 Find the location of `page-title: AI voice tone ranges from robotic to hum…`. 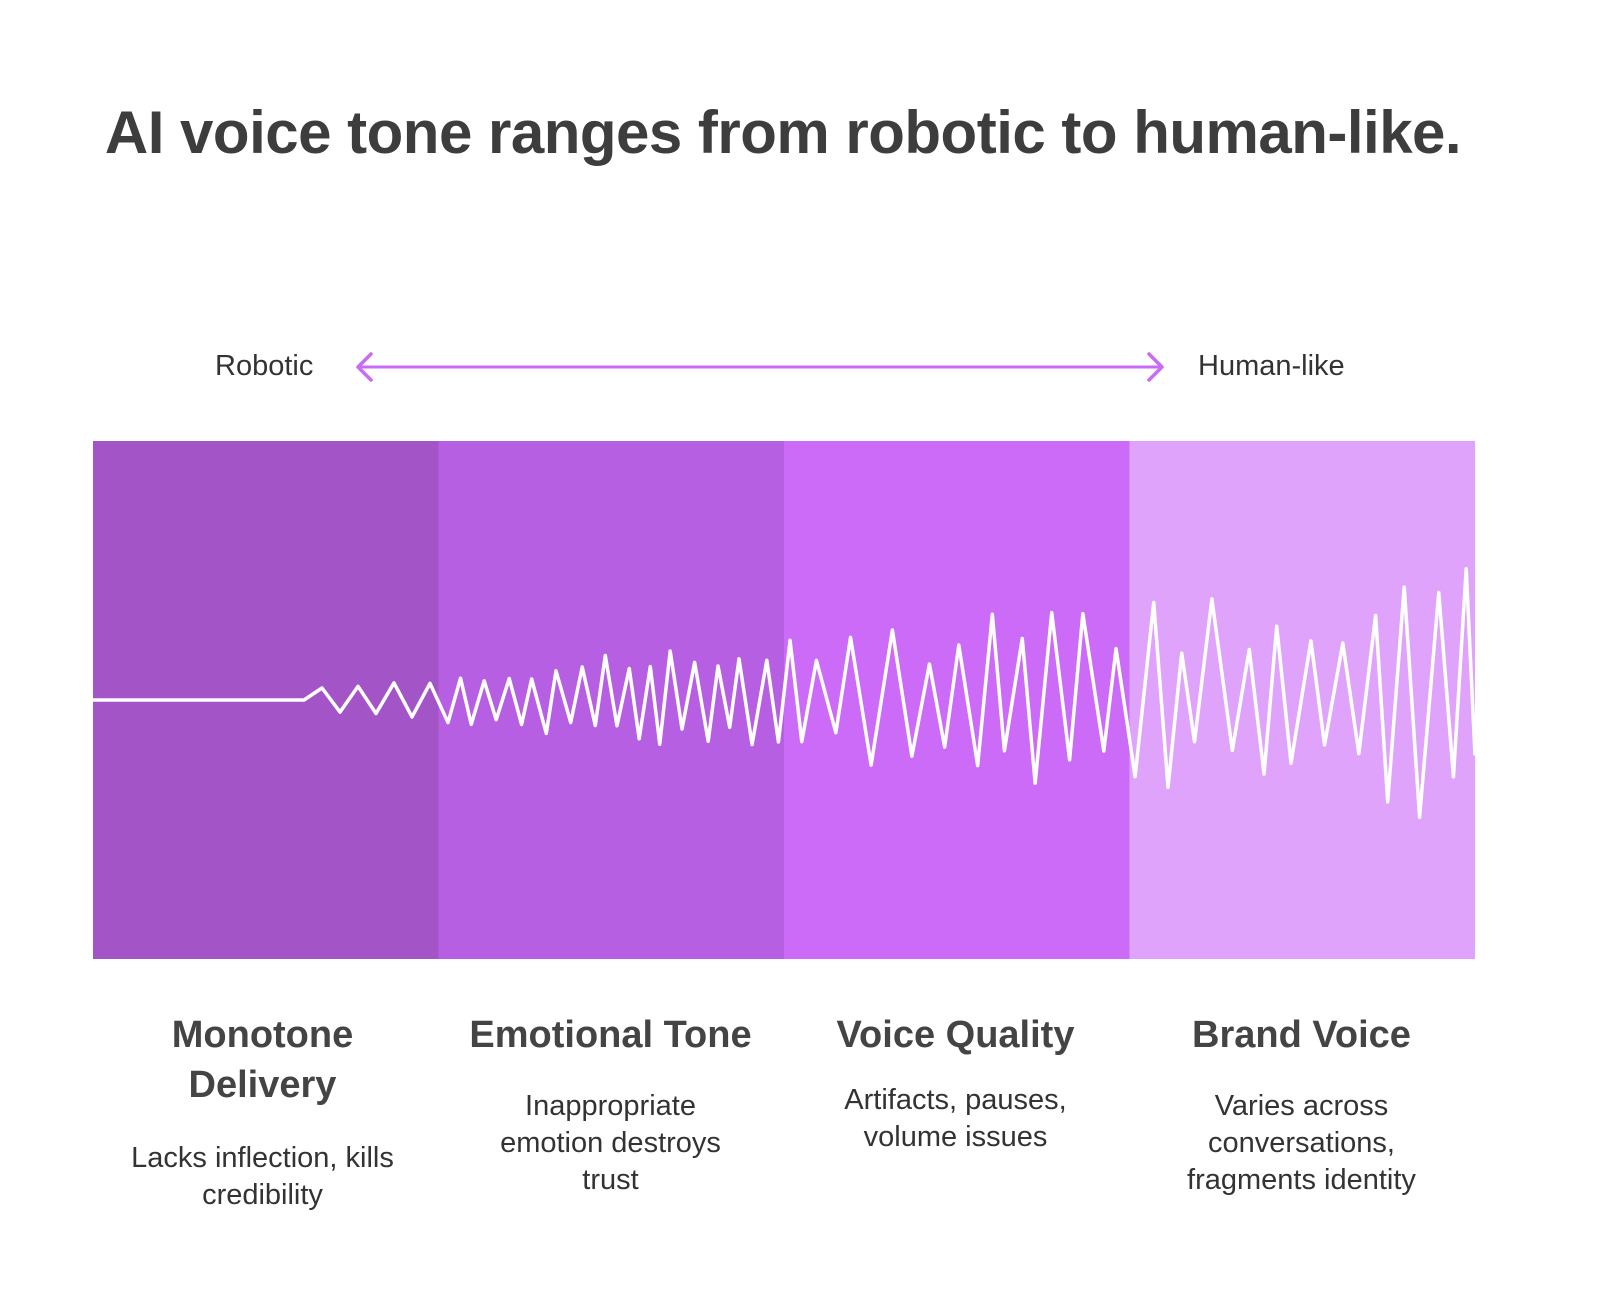

page-title: AI voice tone ranges from robotic to hum… is located at coordinates (783, 132).